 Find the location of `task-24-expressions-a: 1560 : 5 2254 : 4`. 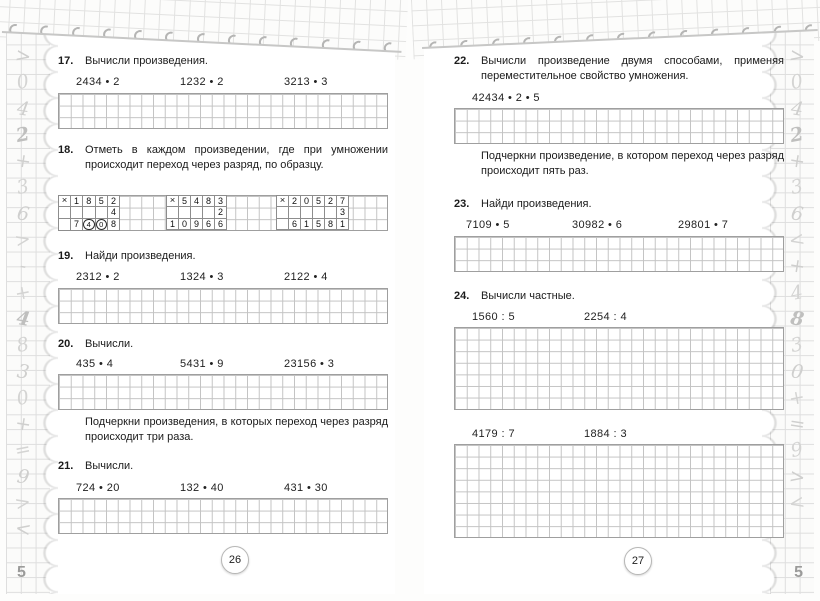

task-24-expressions-a: 1560 : 5 2254 : 4 is located at coordinates (619, 317).